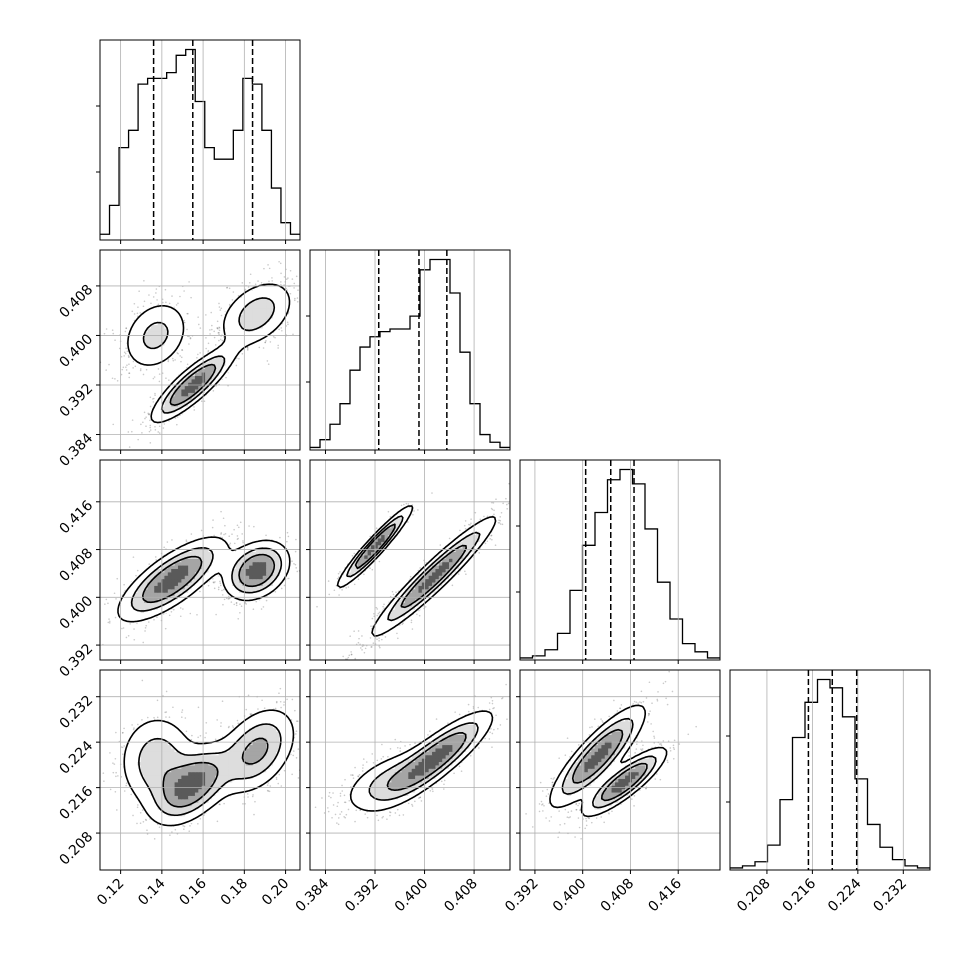 The image size is (970, 970). I want to click on x-tick-label: 0.14, so click(151, 891).